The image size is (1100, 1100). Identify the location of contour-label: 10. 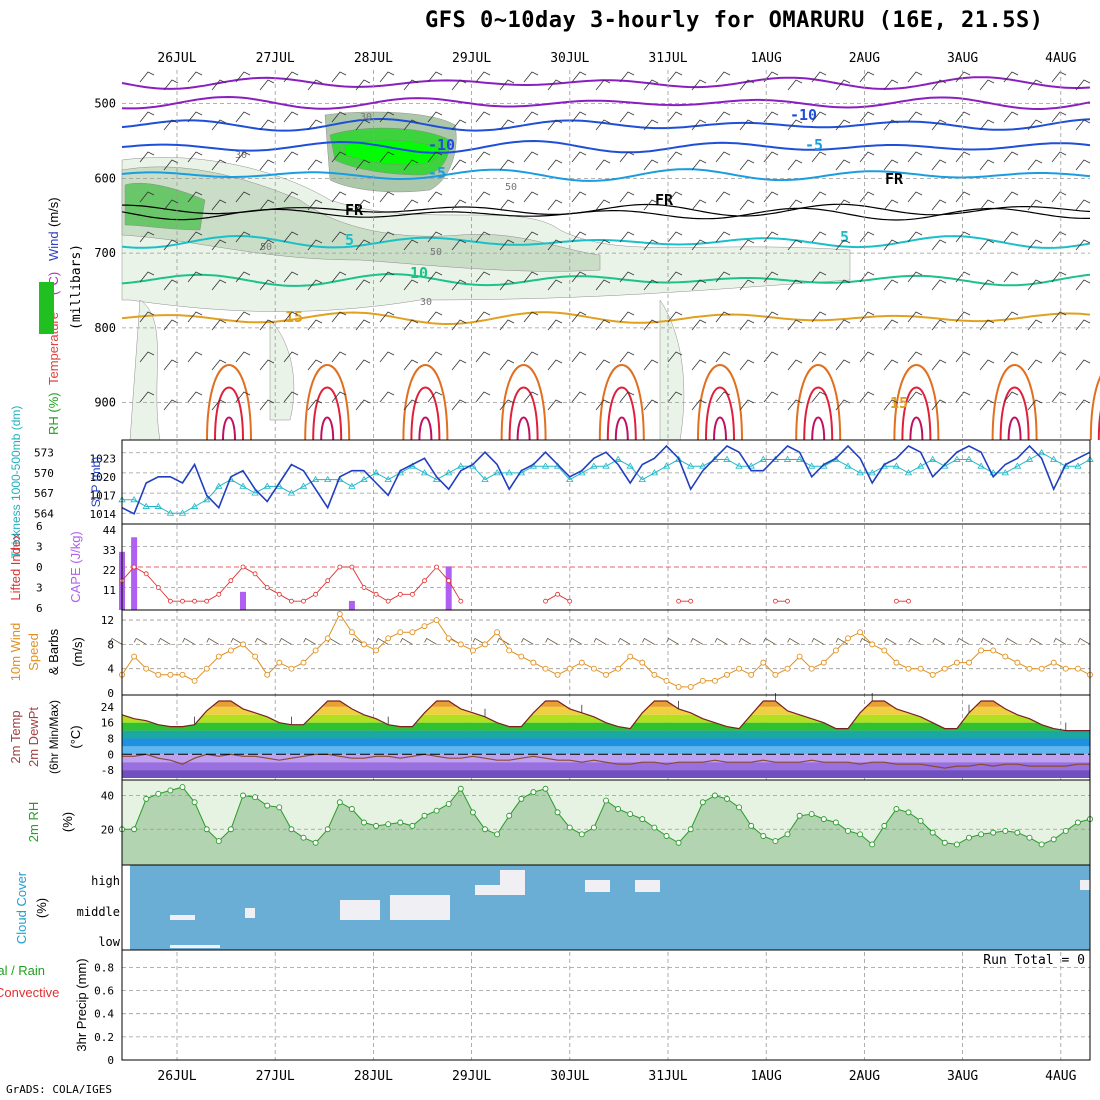
(419, 273).